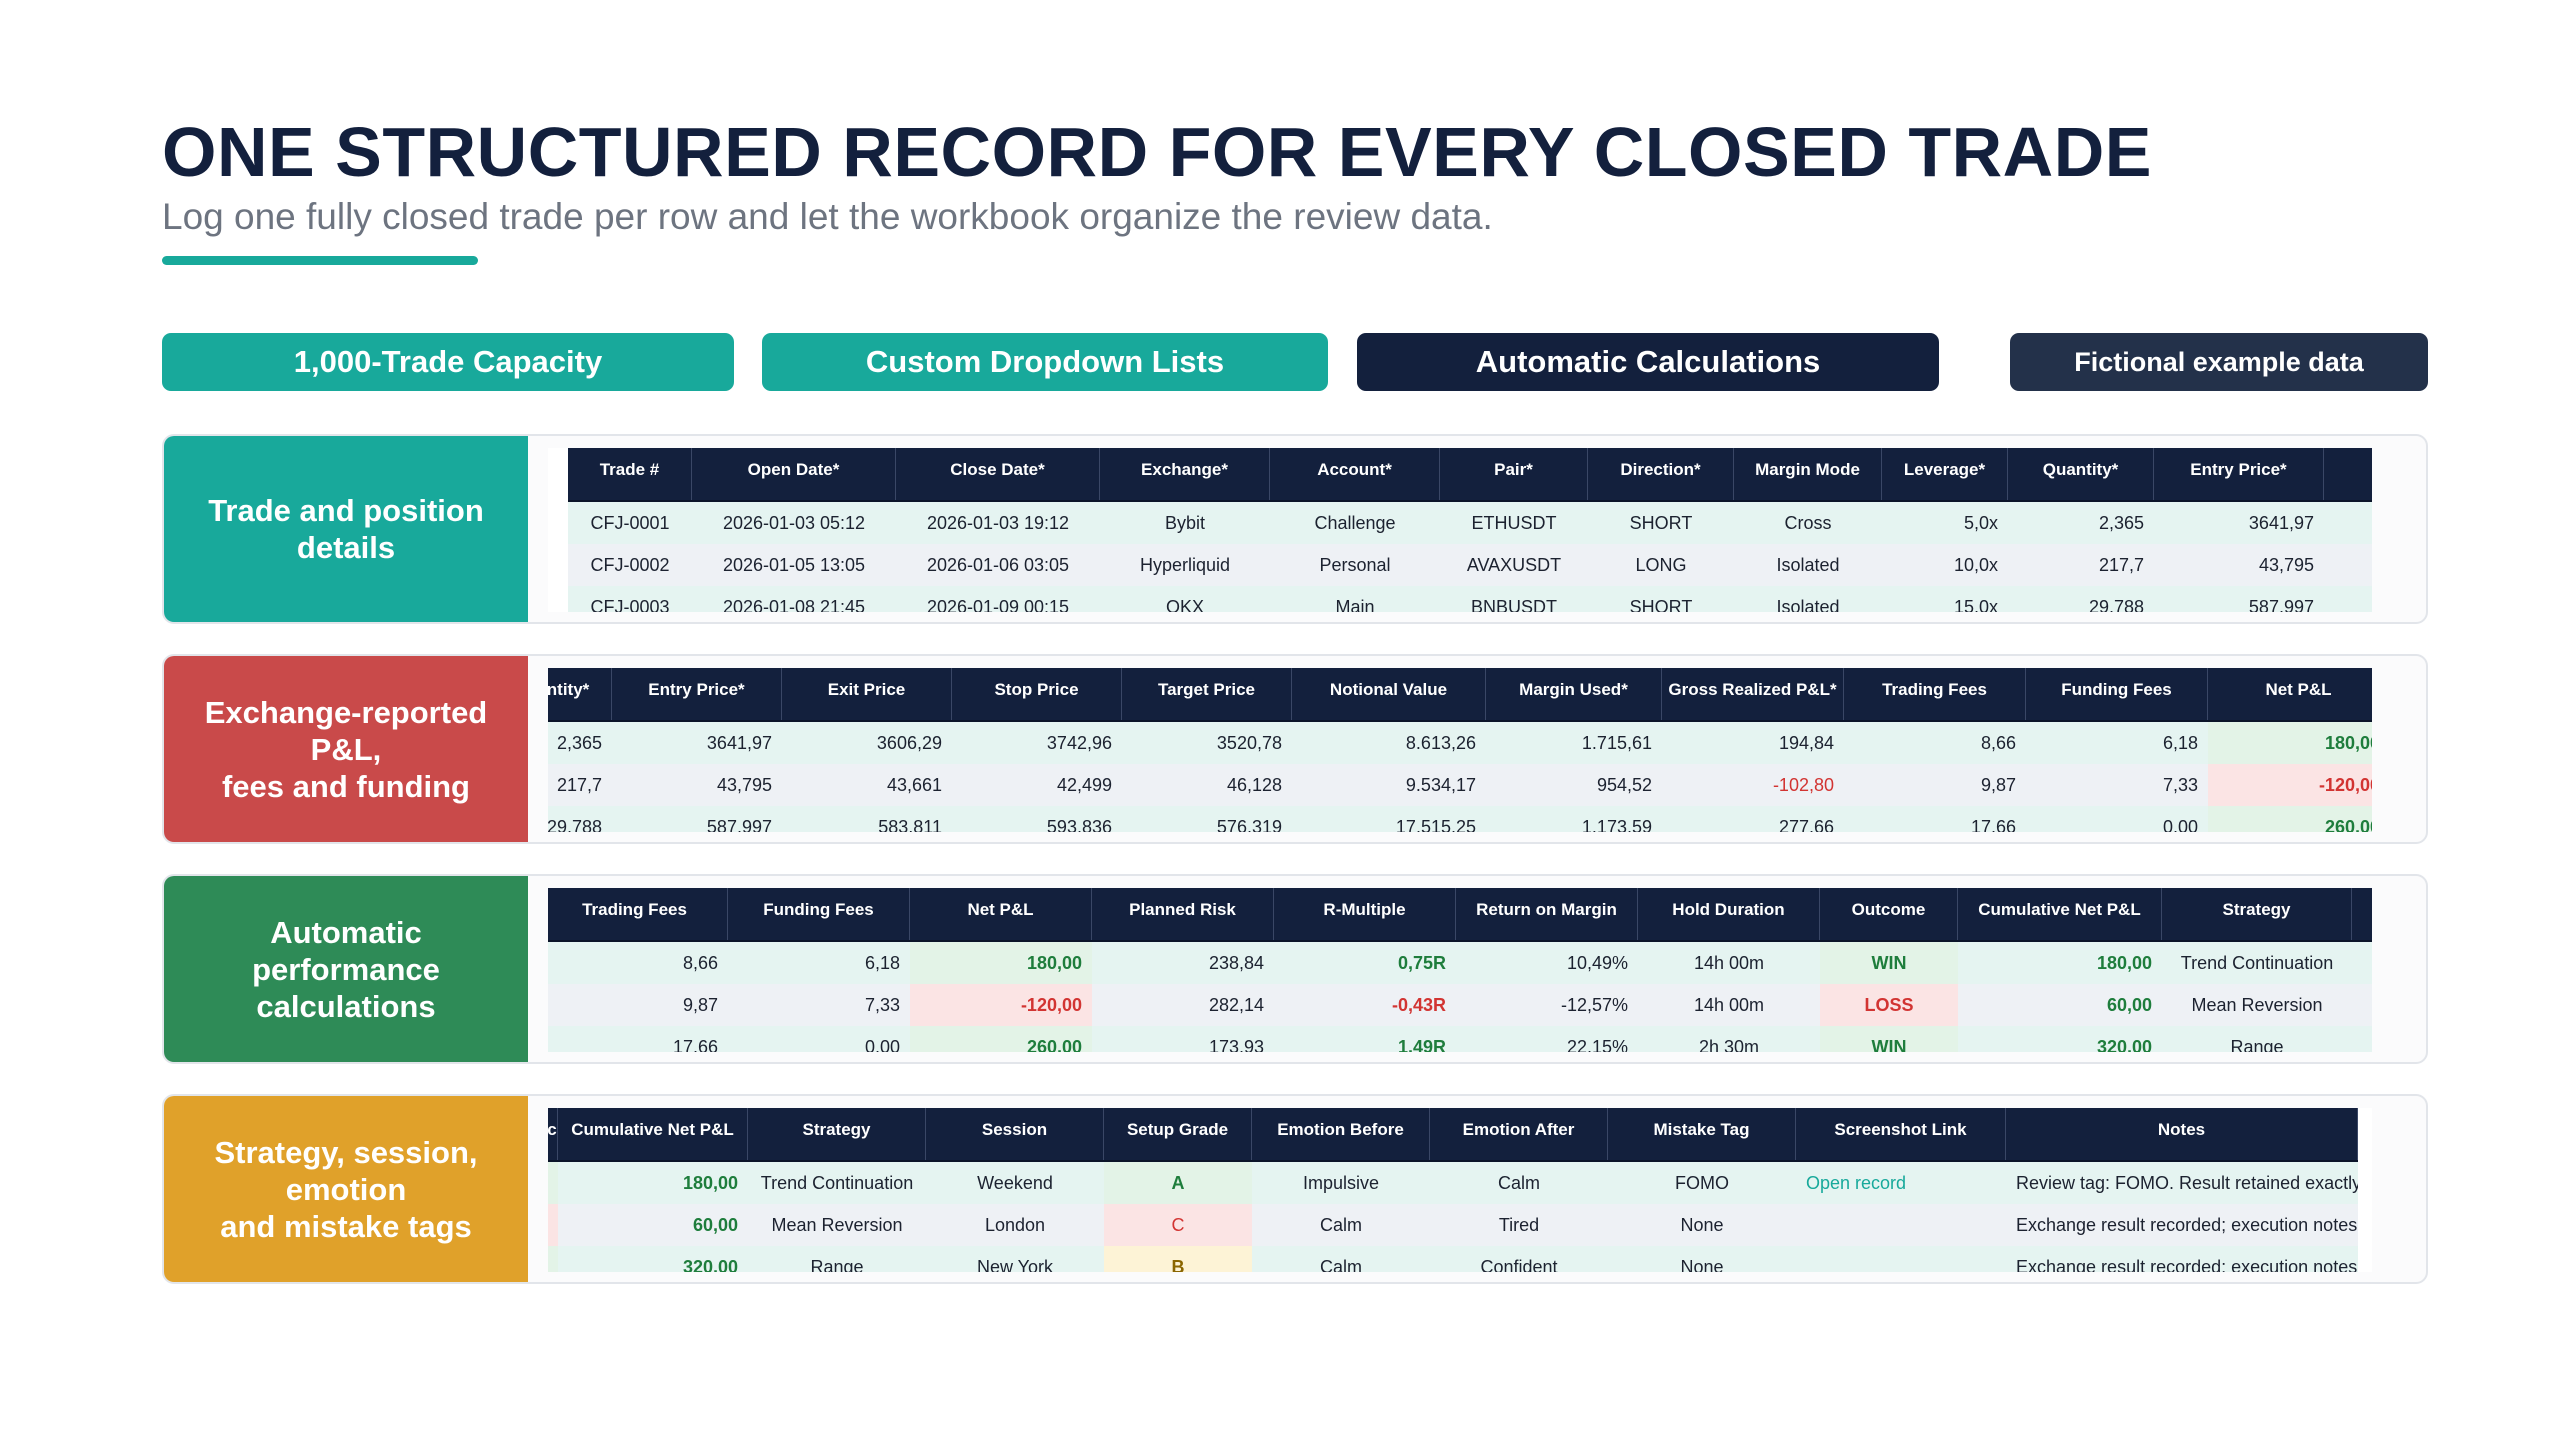 The image size is (2560, 1440). What do you see at coordinates (1365, 963) in the screenshot?
I see `table-cell: 0,75R` at bounding box center [1365, 963].